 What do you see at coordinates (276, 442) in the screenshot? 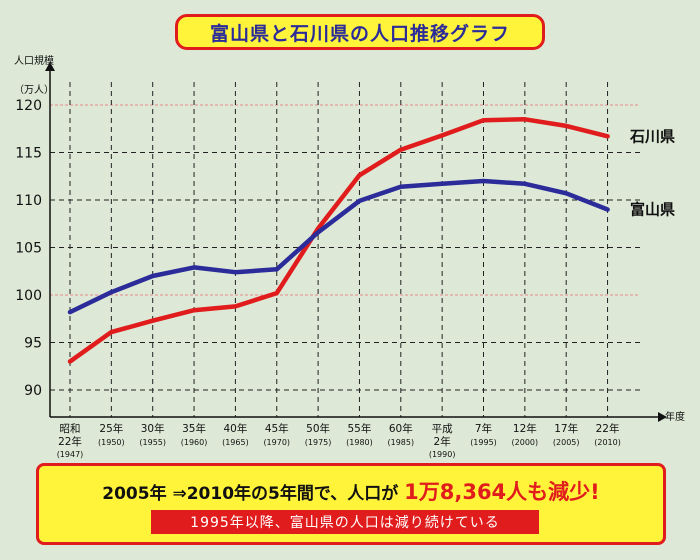
I see `x-tick-year: (1970)` at bounding box center [276, 442].